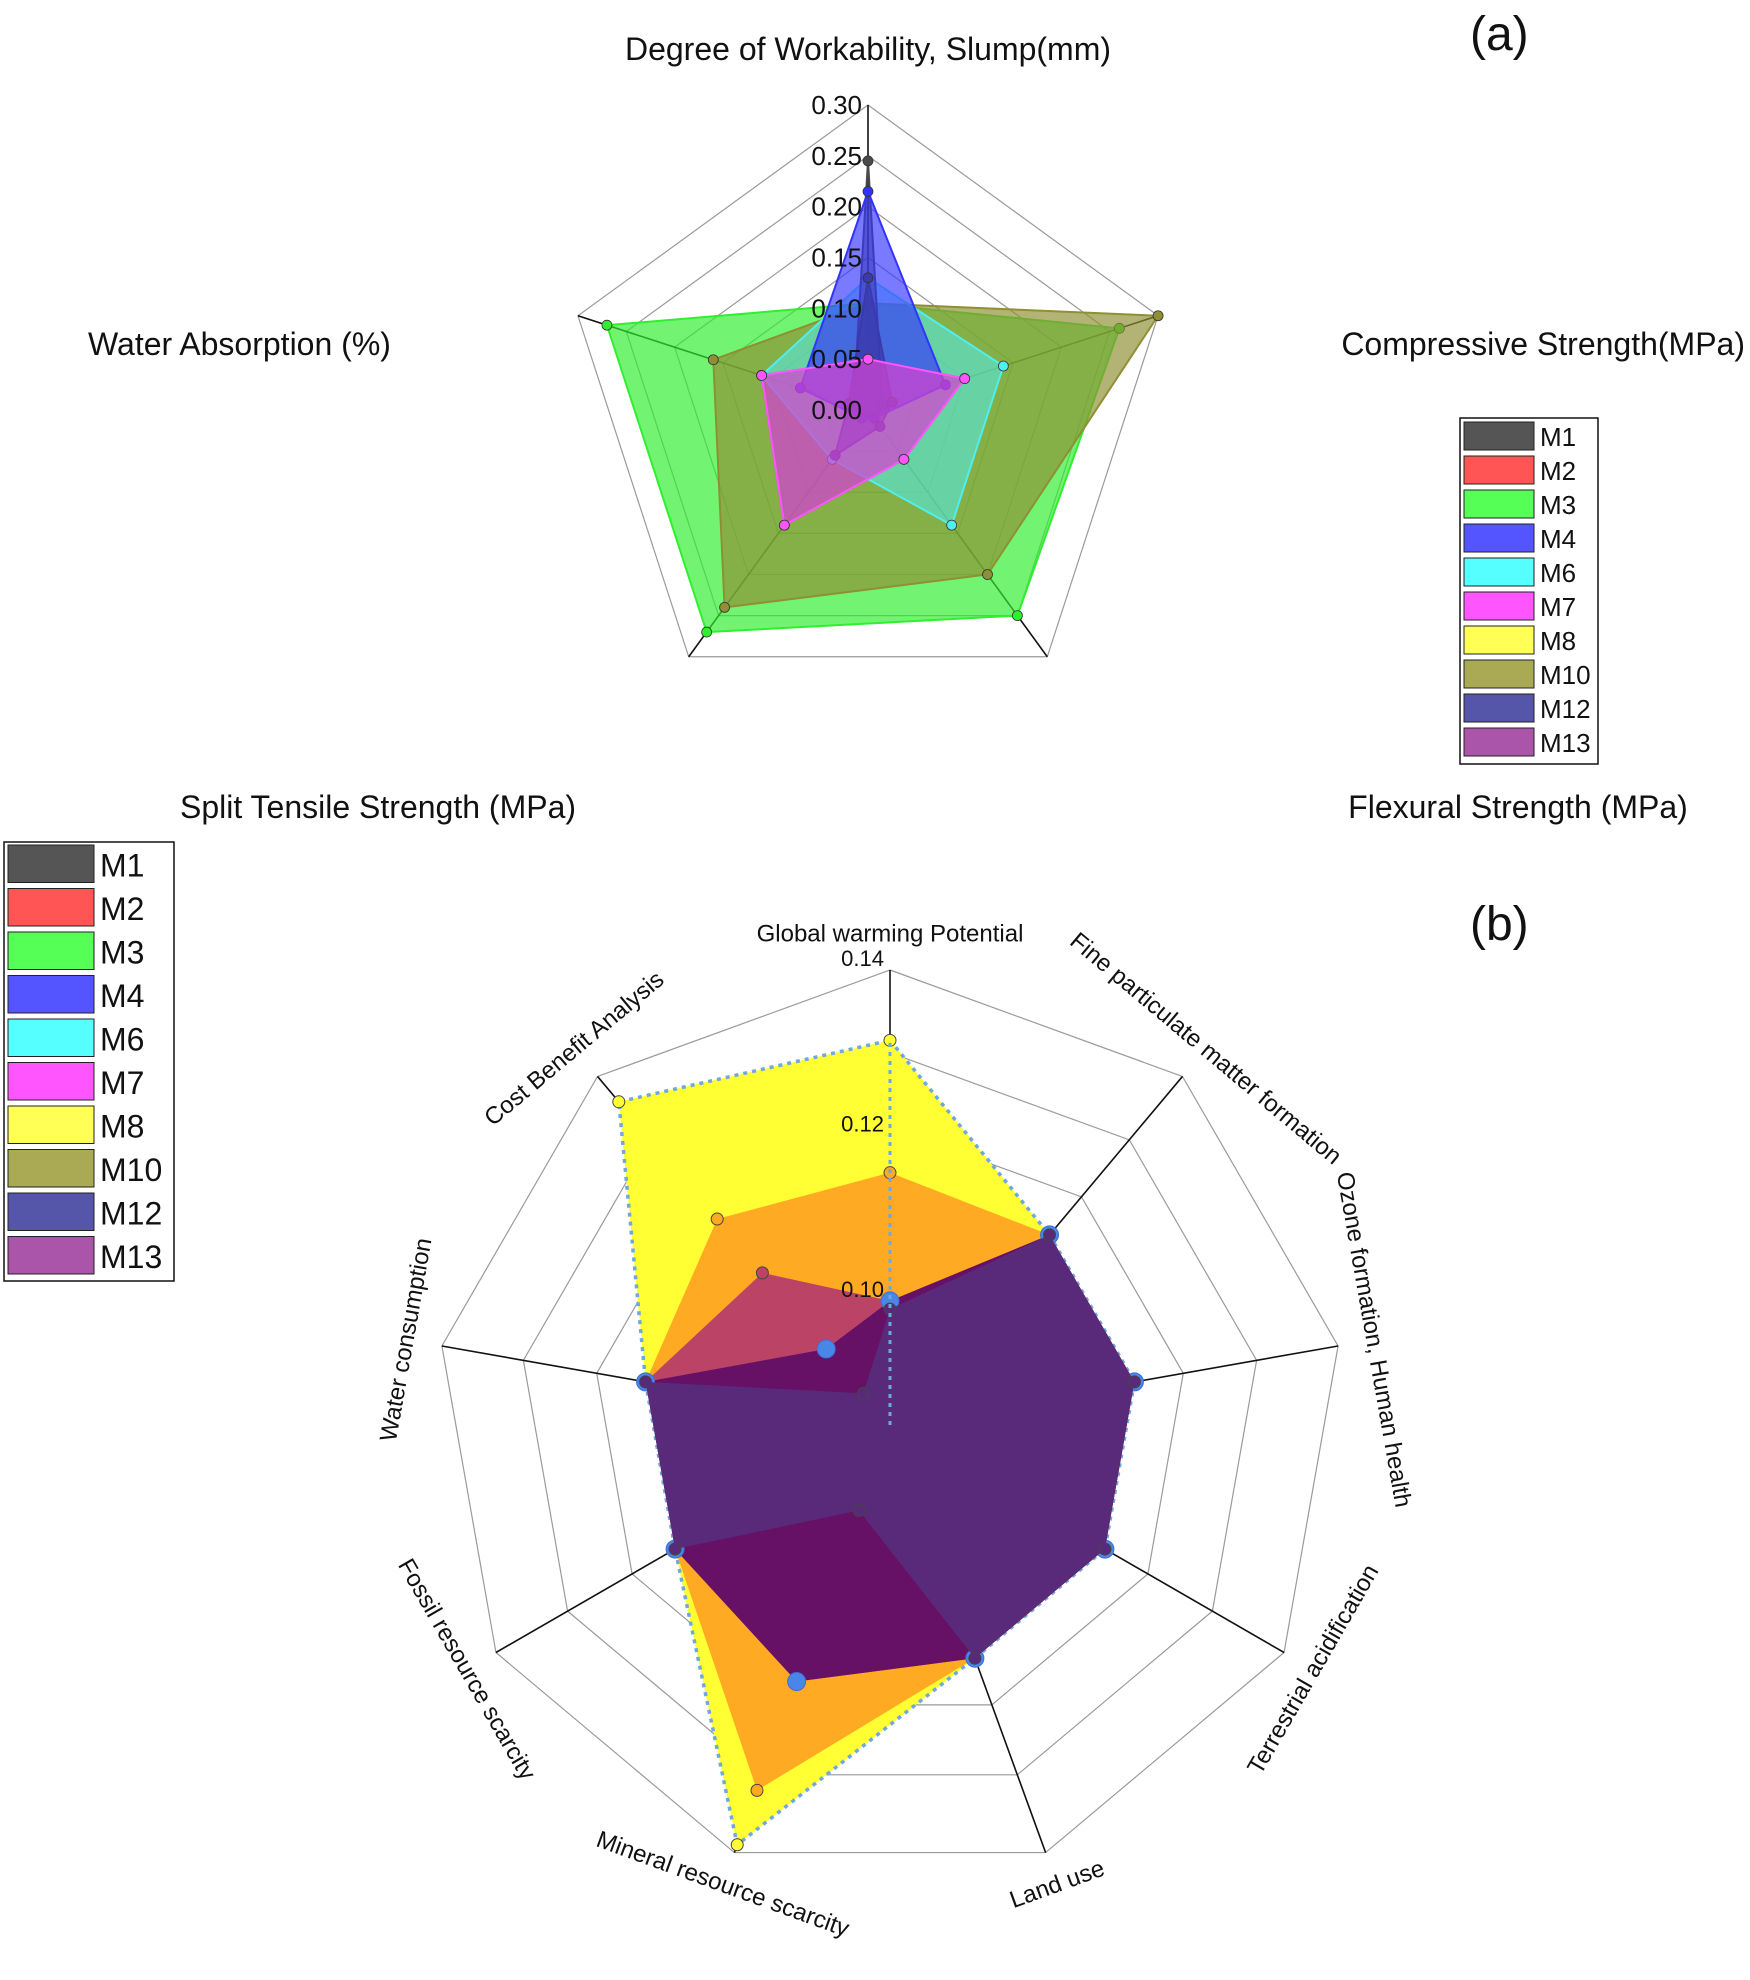 Image resolution: width=1750 pixels, height=1980 pixels. I want to click on legend-b-swatch-m2, so click(51, 907).